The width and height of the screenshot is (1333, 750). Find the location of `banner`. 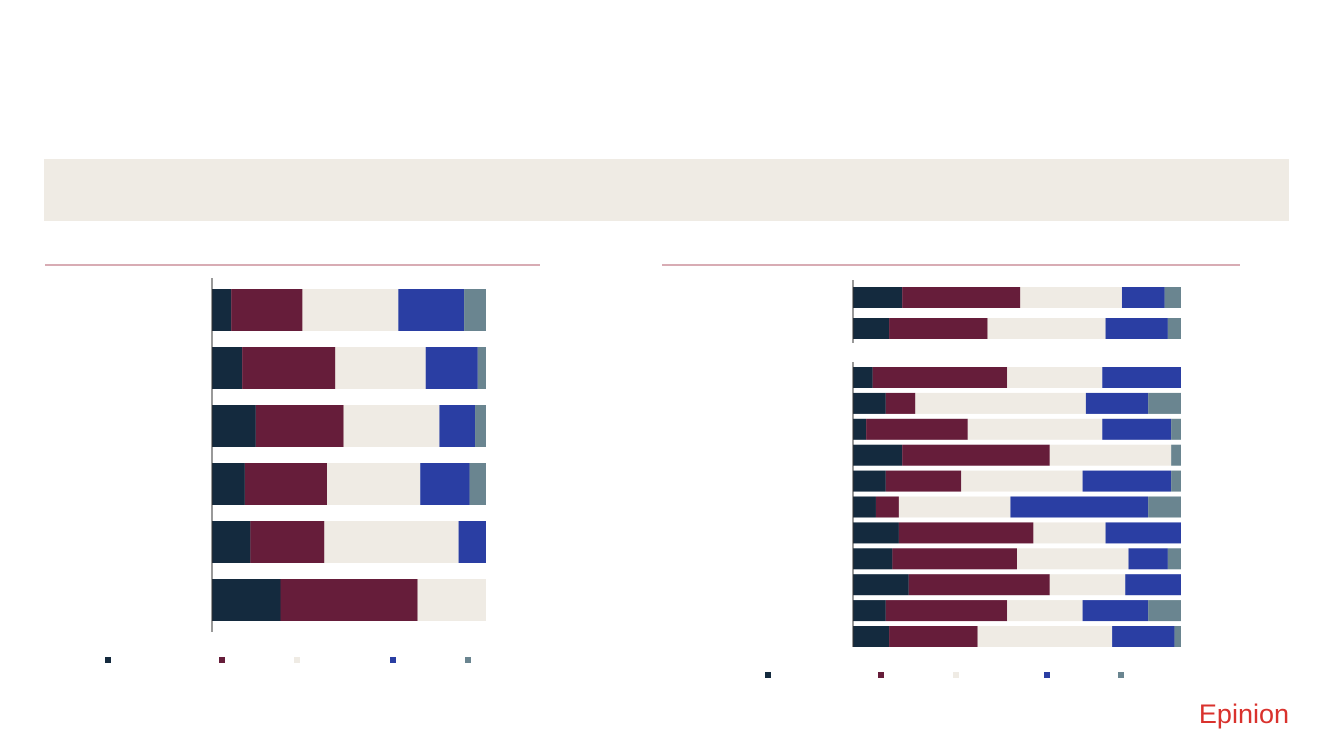

banner is located at coordinates (666, 190).